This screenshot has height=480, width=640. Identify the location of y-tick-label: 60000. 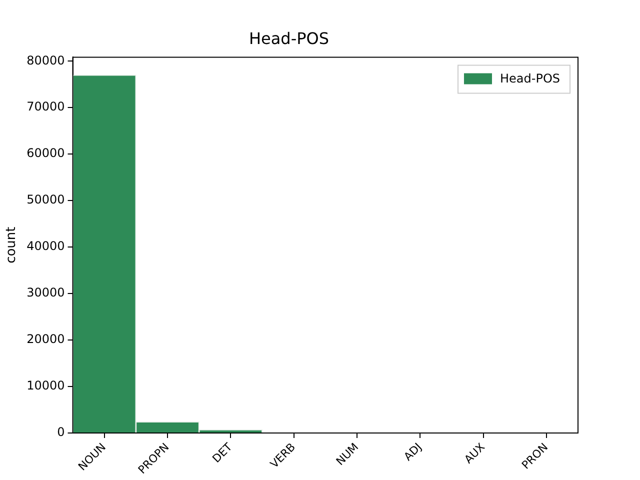
(45, 153).